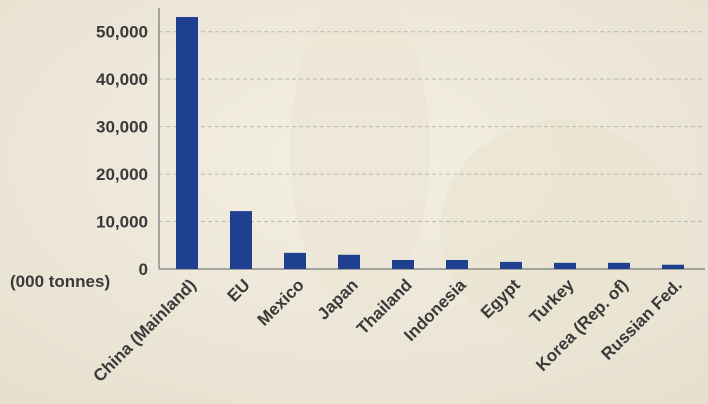  I want to click on y-tick-label: 0, so click(143, 269).